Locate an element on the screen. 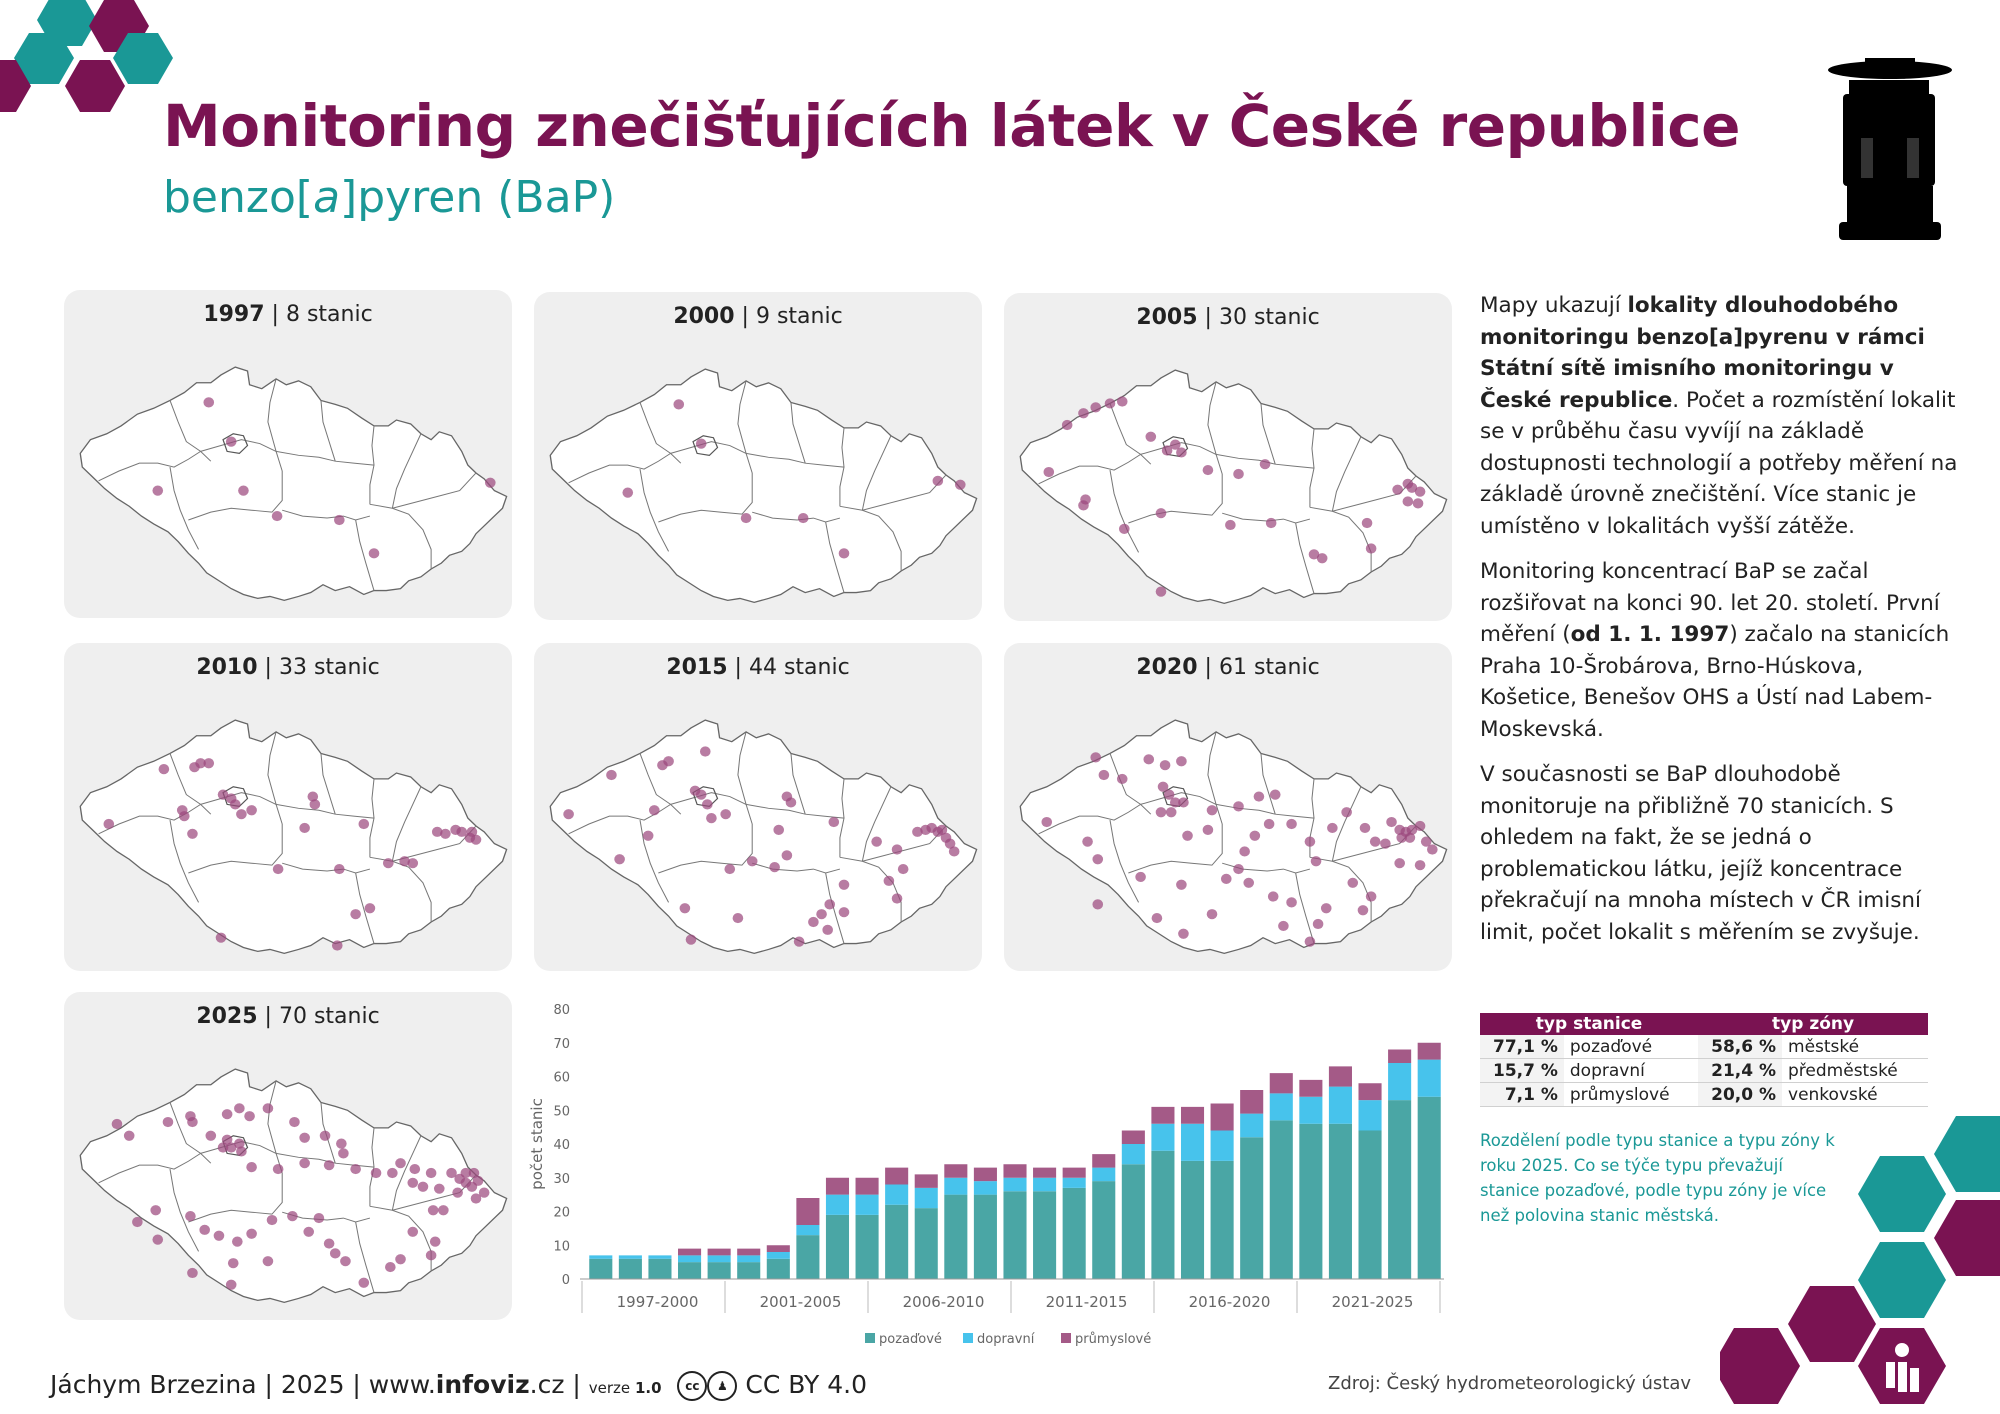 This screenshot has height=1414, width=2000. hexagon-decoration-bottom-right is located at coordinates (1860, 1260).